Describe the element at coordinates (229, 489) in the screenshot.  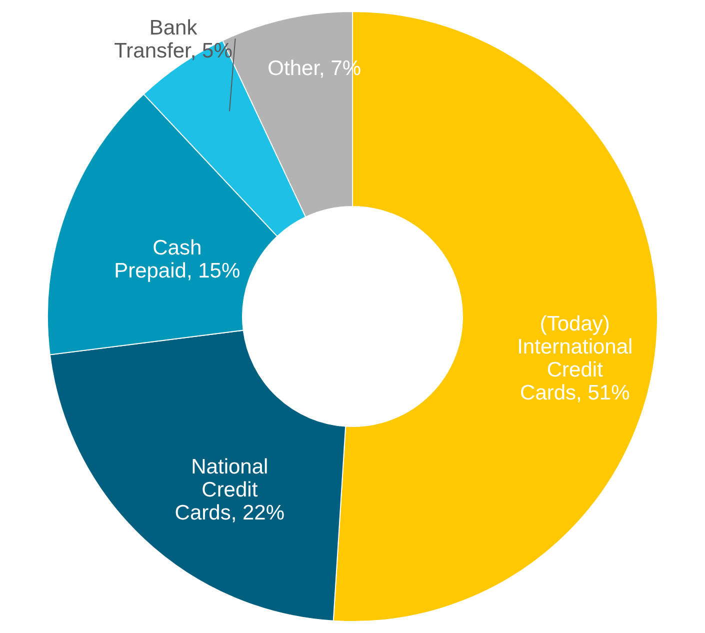
I see `slice-label: National Credit Cards, 22%` at that location.